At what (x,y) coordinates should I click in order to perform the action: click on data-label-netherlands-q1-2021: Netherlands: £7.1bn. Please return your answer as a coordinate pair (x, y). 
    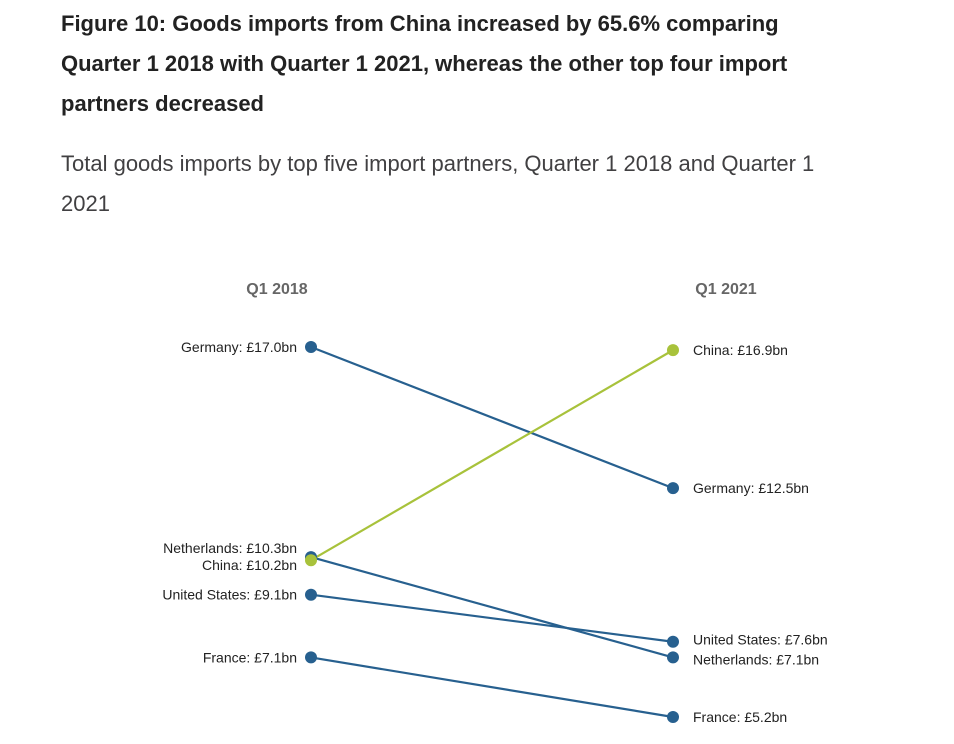
    Looking at the image, I should click on (756, 659).